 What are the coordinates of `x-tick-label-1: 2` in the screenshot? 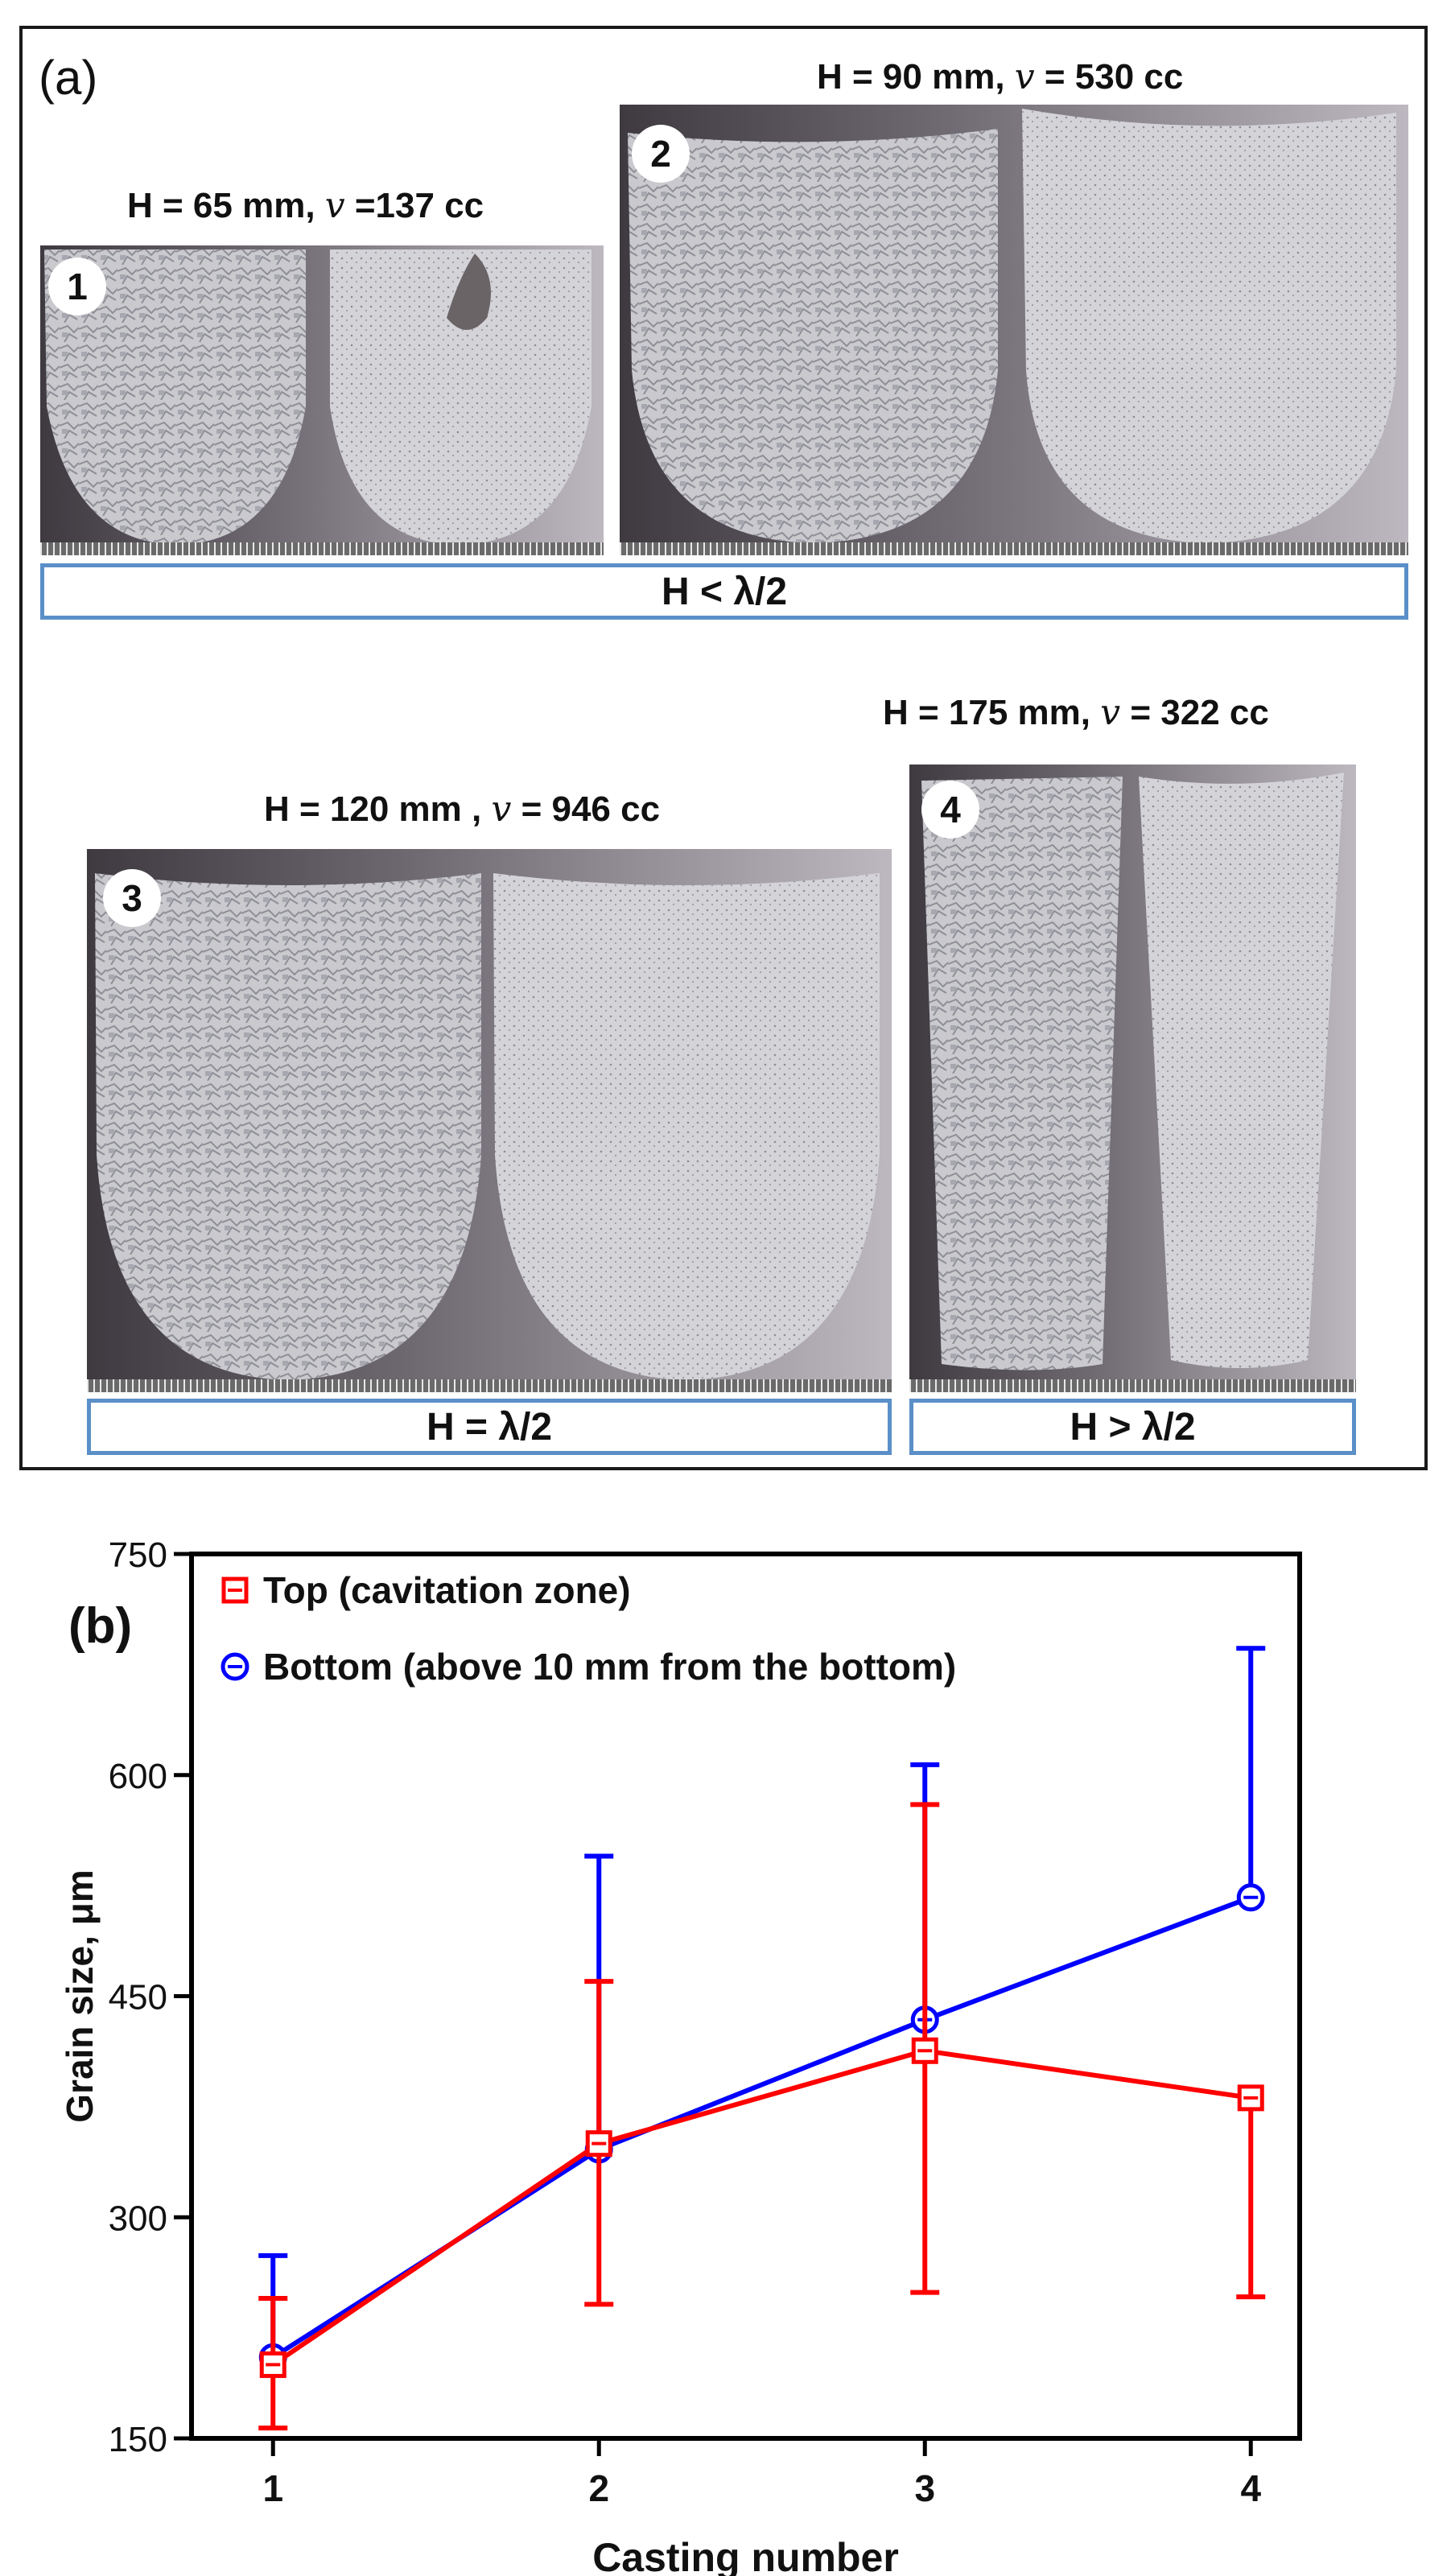 It's located at (599, 2488).